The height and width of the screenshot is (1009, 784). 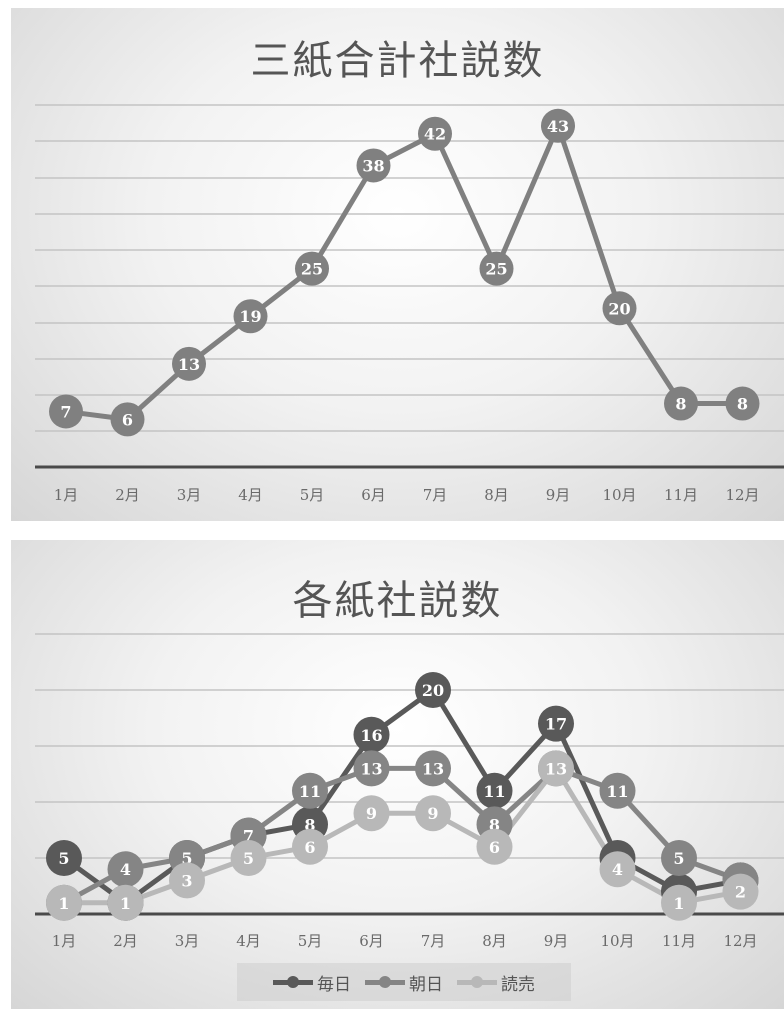 I want to click on data-point: 6, so click(x=127, y=419).